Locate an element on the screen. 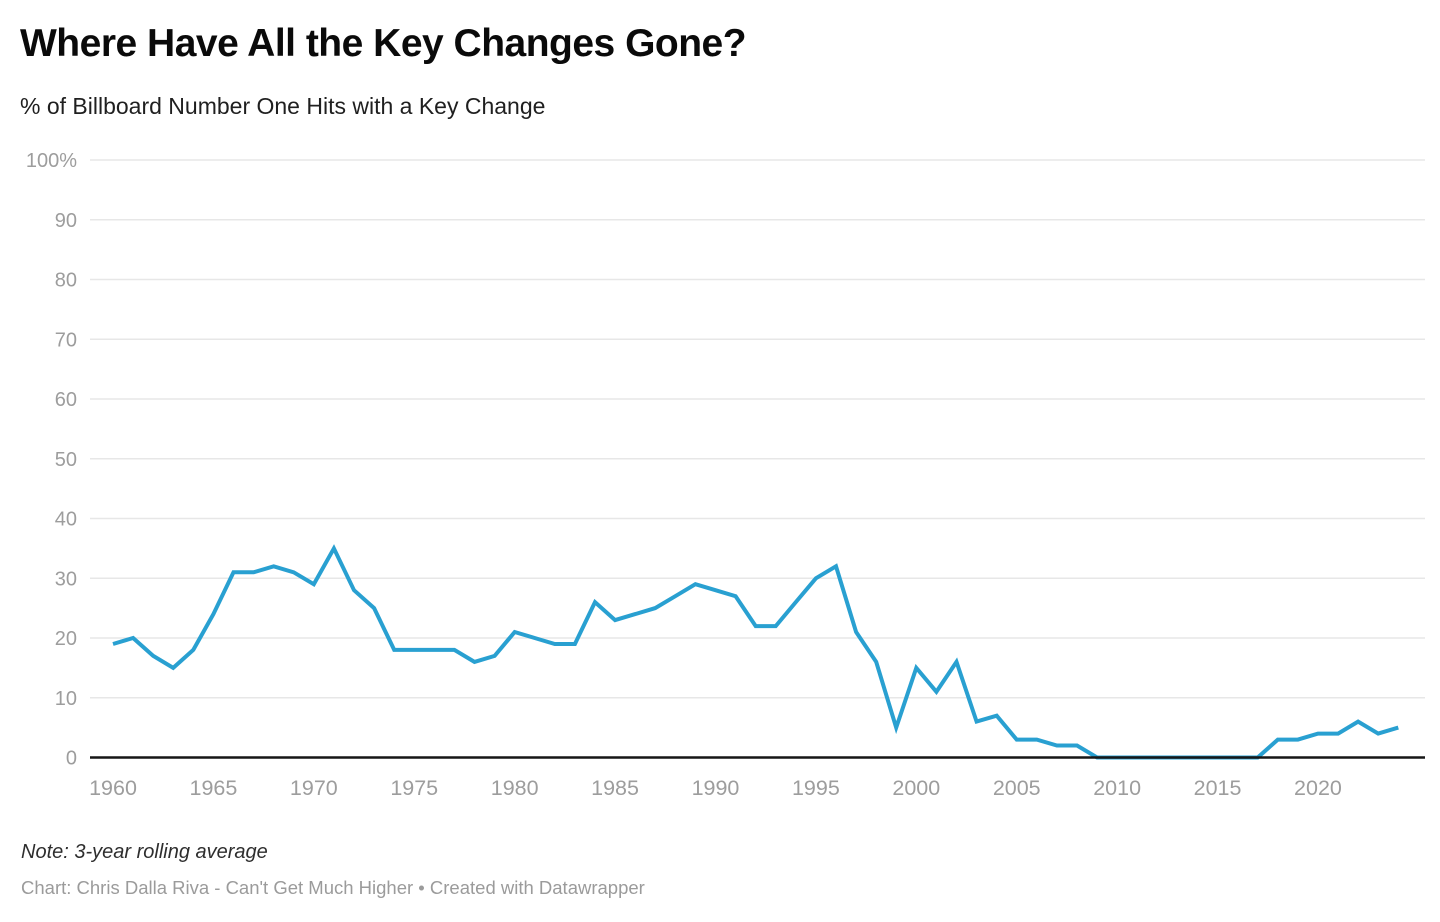 The width and height of the screenshot is (1440, 922). y-tick-label: 20 is located at coordinates (66, 639).